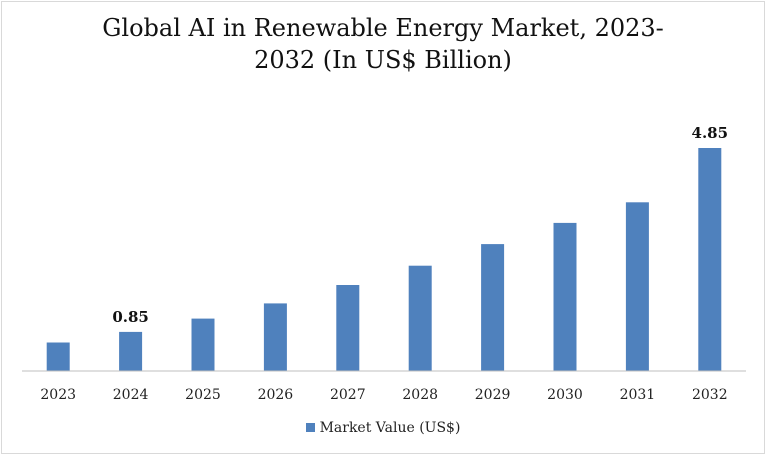 The image size is (768, 457). What do you see at coordinates (58, 356) in the screenshot?
I see `bar-2023` at bounding box center [58, 356].